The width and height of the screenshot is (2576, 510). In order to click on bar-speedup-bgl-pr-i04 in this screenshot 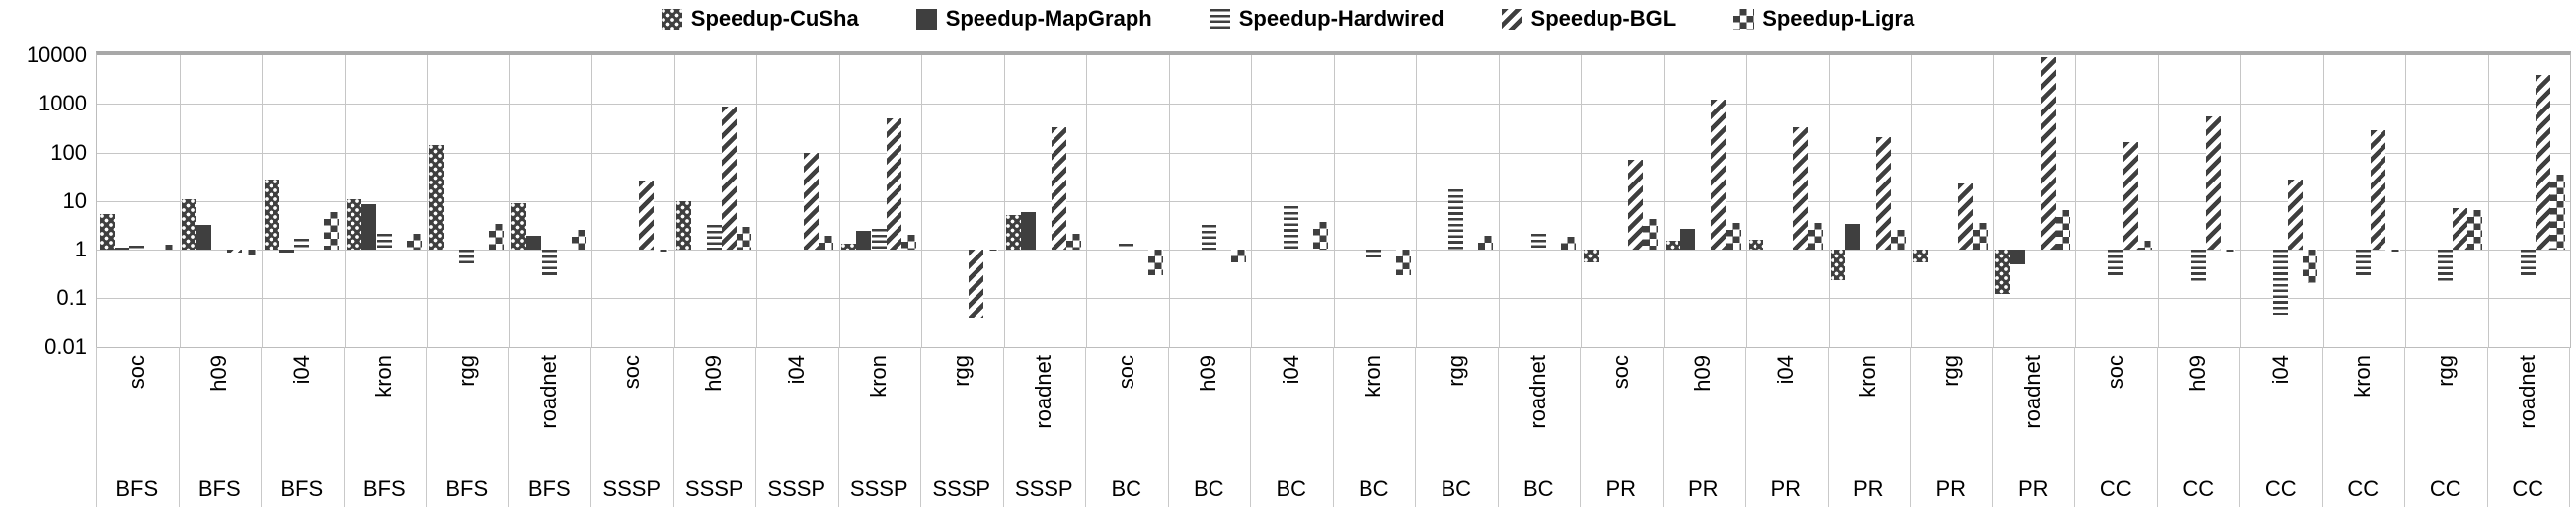, I will do `click(1801, 188)`.